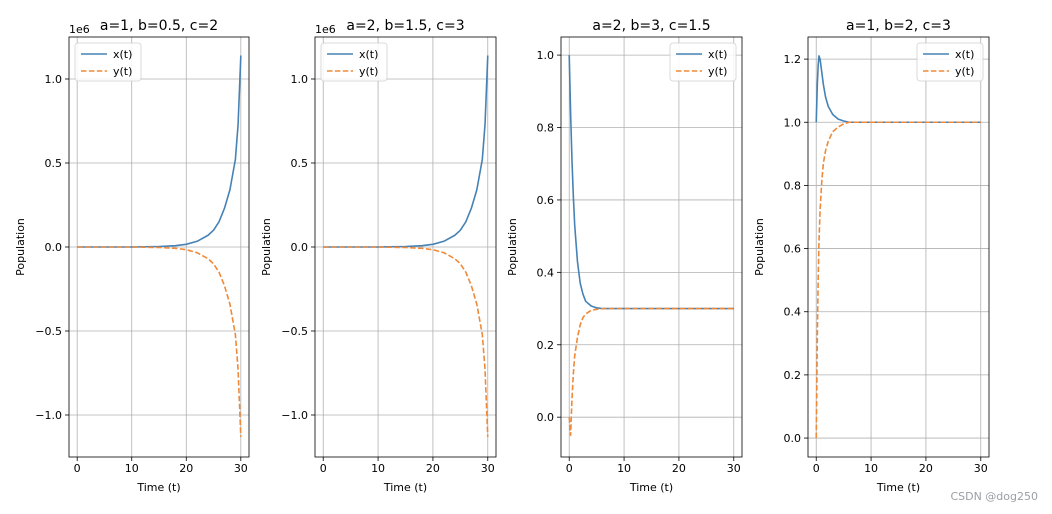  What do you see at coordinates (793, 59) in the screenshot?
I see `y-tick-label: 1.2` at bounding box center [793, 59].